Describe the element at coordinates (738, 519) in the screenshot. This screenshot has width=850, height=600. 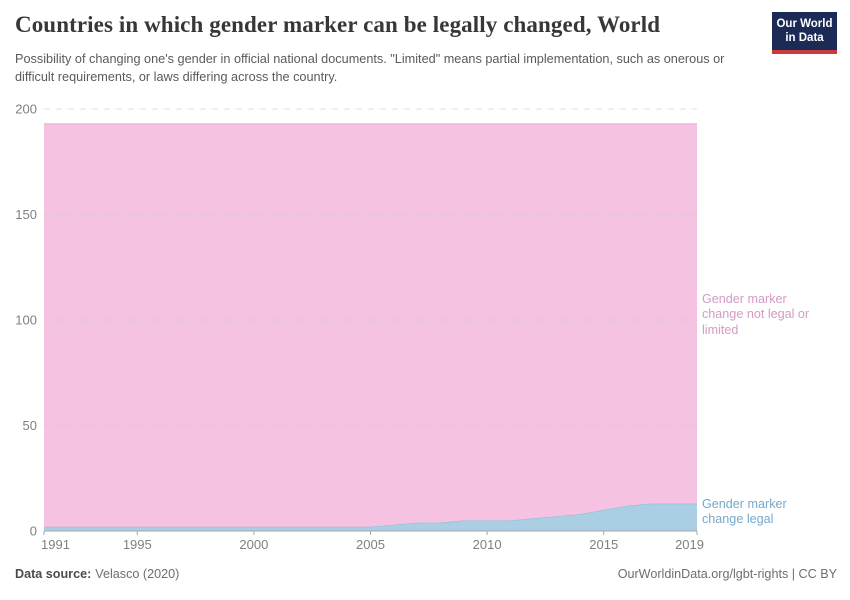
I see `series-label-legal-line2: change legal` at that location.